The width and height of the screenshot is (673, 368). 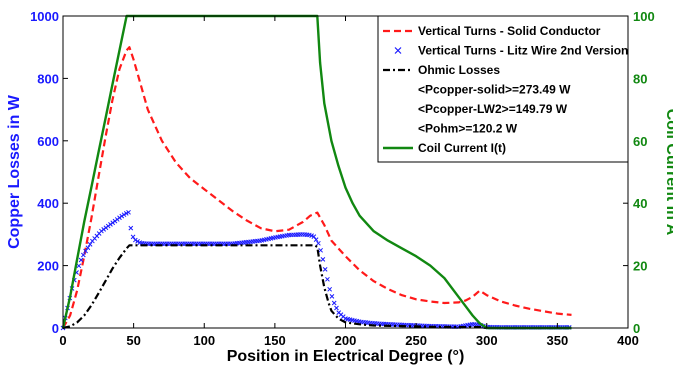 I want to click on legend-entry: Vertical Turns - Litz Wire 2nd Version, so click(x=511, y=51).